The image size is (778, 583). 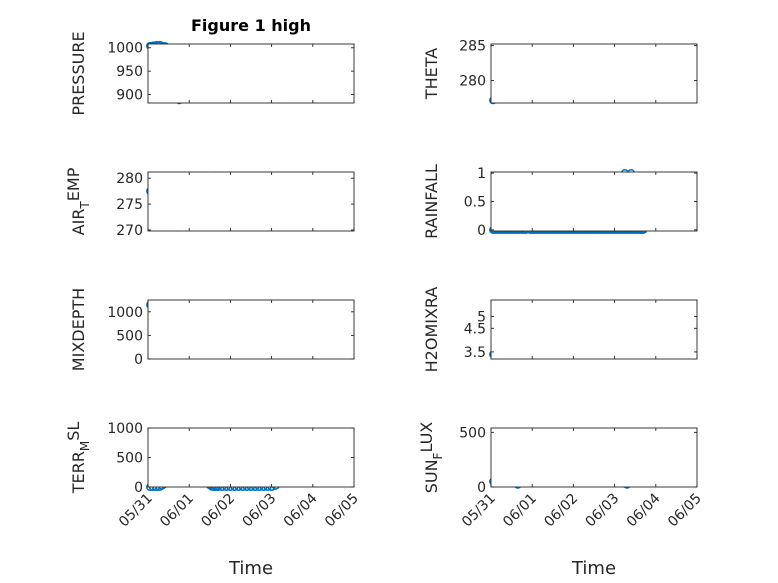 I want to click on y-axis-label: MIXDEPTH, so click(x=78, y=329).